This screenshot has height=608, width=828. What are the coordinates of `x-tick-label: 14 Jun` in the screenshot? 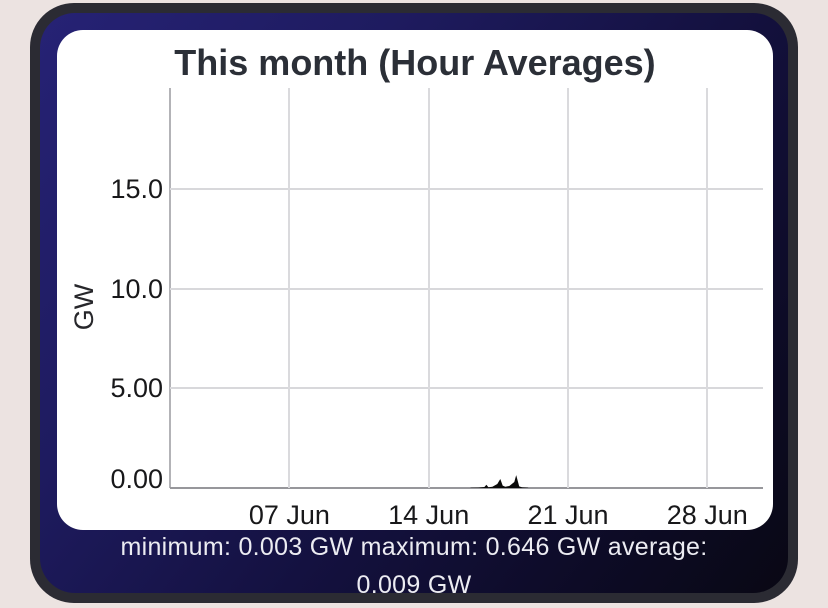 It's located at (429, 515).